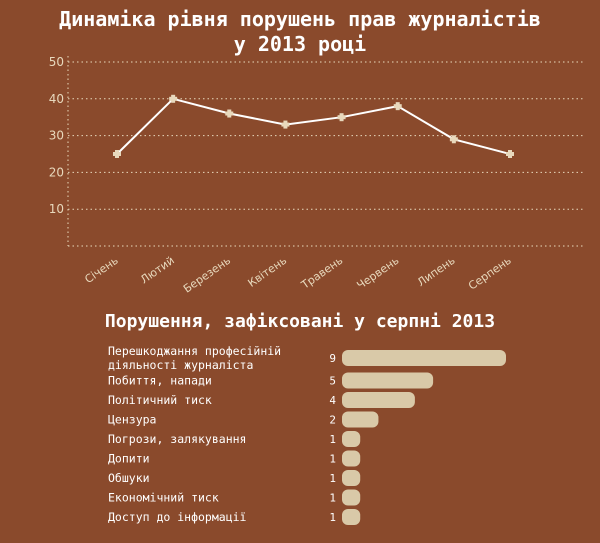 The width and height of the screenshot is (600, 543). I want to click on bar-category-label: Цензура, so click(132, 420).